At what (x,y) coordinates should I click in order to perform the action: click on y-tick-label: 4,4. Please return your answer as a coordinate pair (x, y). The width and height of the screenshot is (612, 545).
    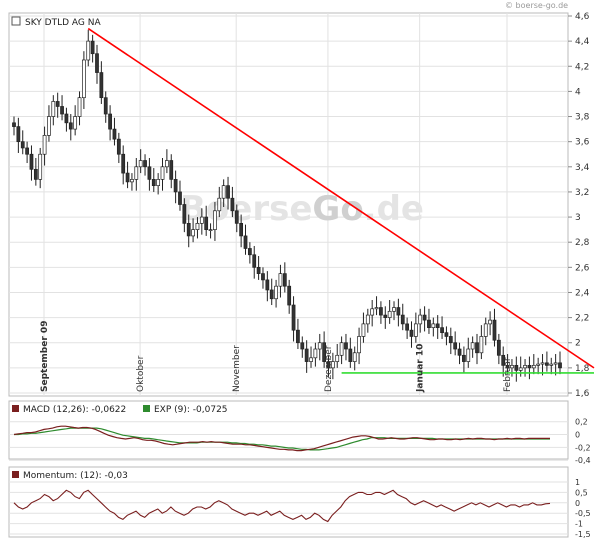
    Looking at the image, I should click on (582, 42).